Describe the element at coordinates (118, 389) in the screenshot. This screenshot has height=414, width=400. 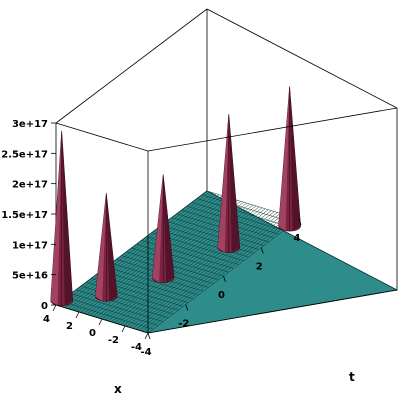
I see `x-axis-label: x` at that location.